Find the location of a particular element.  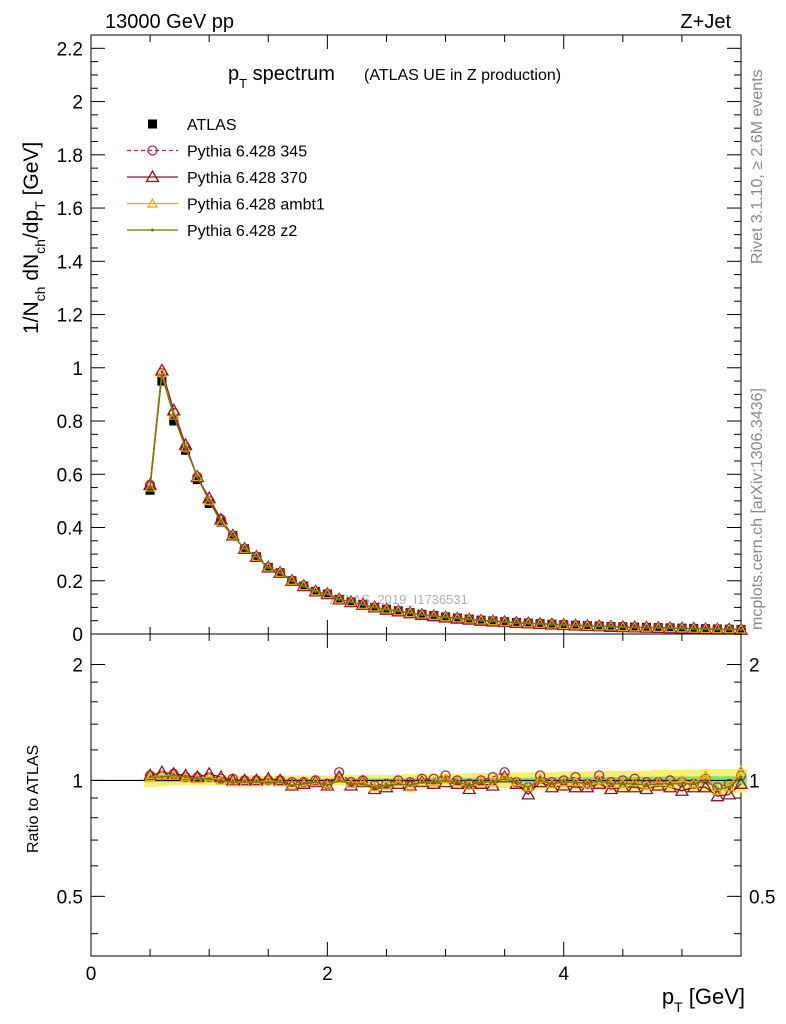

ylabel-b: dN is located at coordinates (31, 270).